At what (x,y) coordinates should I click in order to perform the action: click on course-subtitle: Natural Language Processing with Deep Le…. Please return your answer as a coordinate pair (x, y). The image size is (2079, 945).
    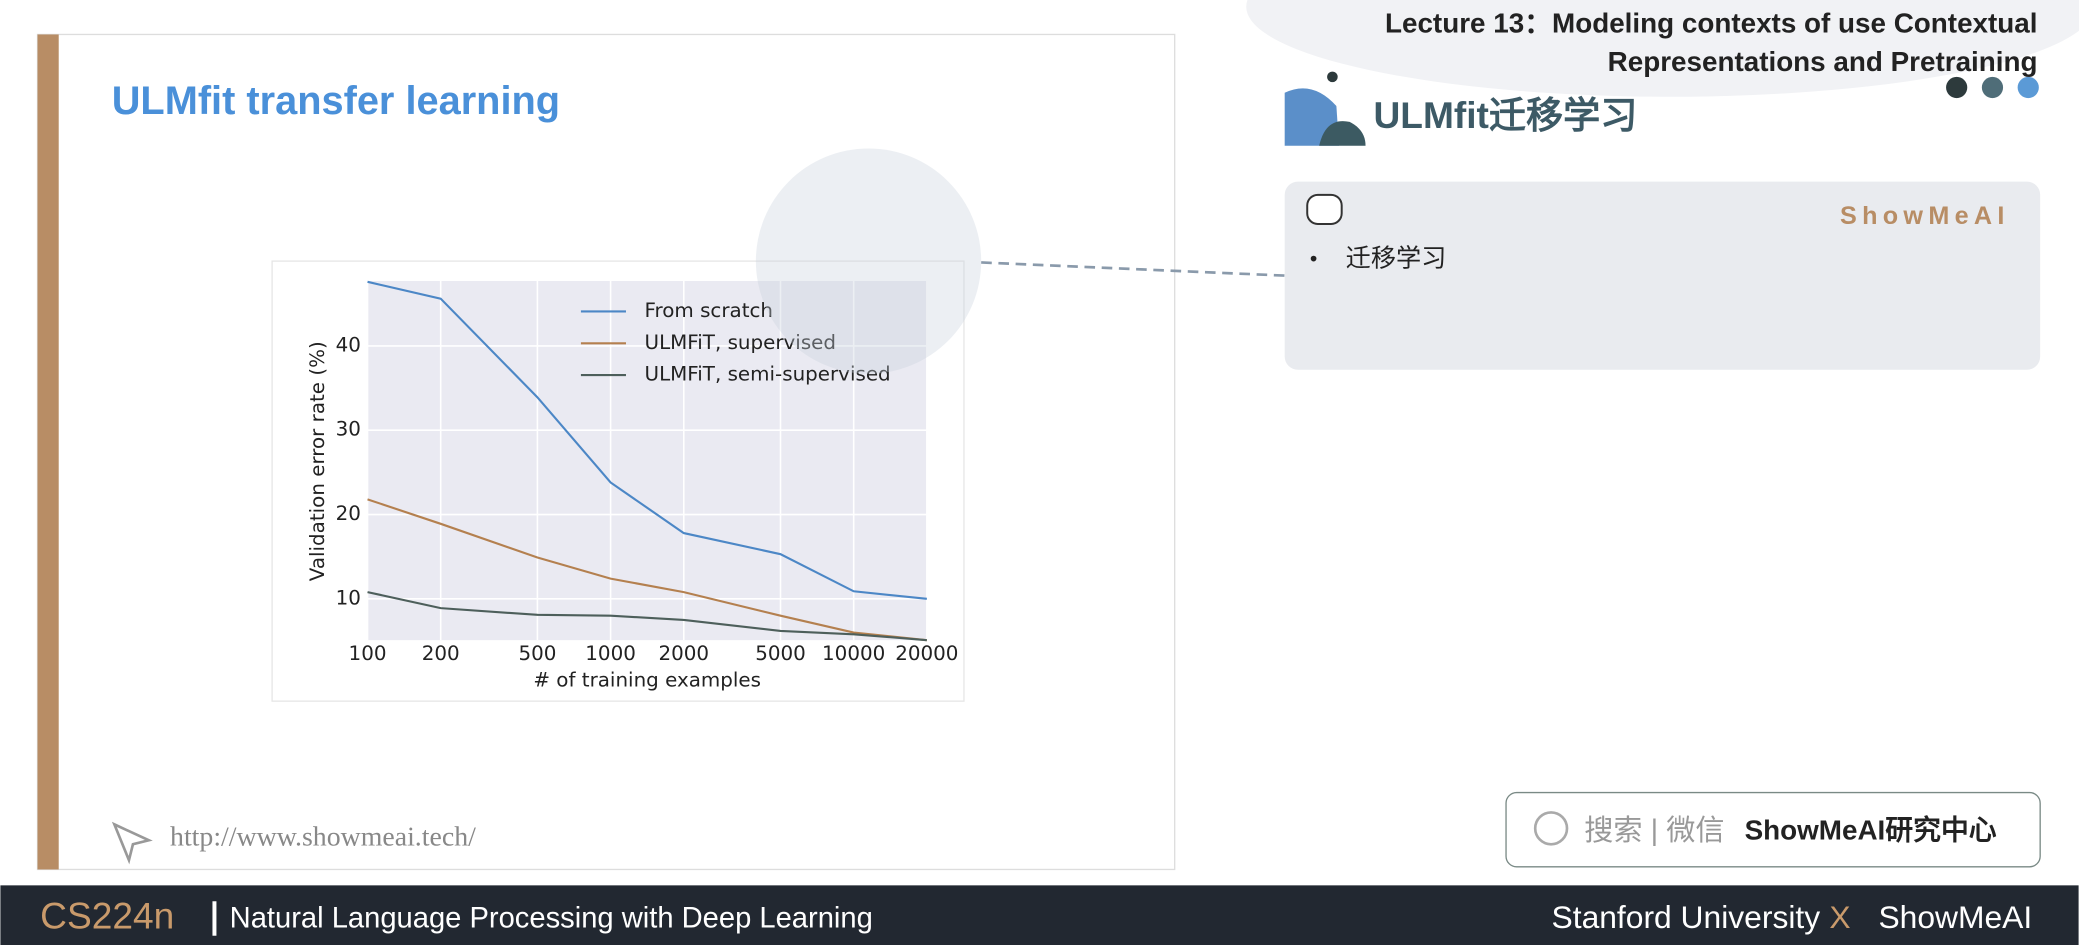
    Looking at the image, I should click on (551, 919).